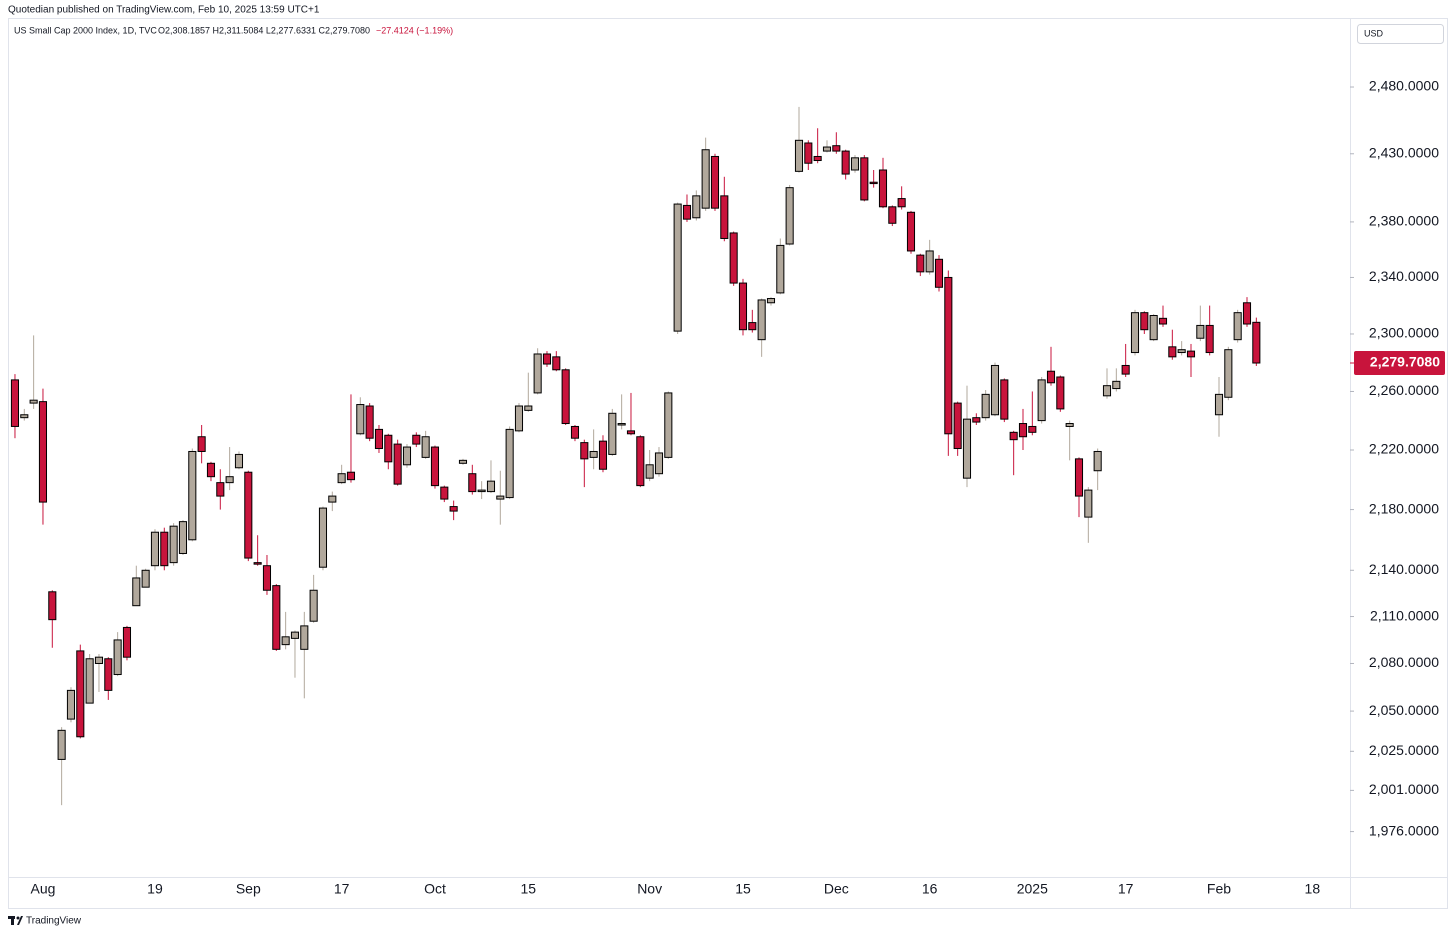 Image resolution: width=1456 pixels, height=935 pixels. I want to click on y-tick-label: 2,430.0000, so click(1404, 152).